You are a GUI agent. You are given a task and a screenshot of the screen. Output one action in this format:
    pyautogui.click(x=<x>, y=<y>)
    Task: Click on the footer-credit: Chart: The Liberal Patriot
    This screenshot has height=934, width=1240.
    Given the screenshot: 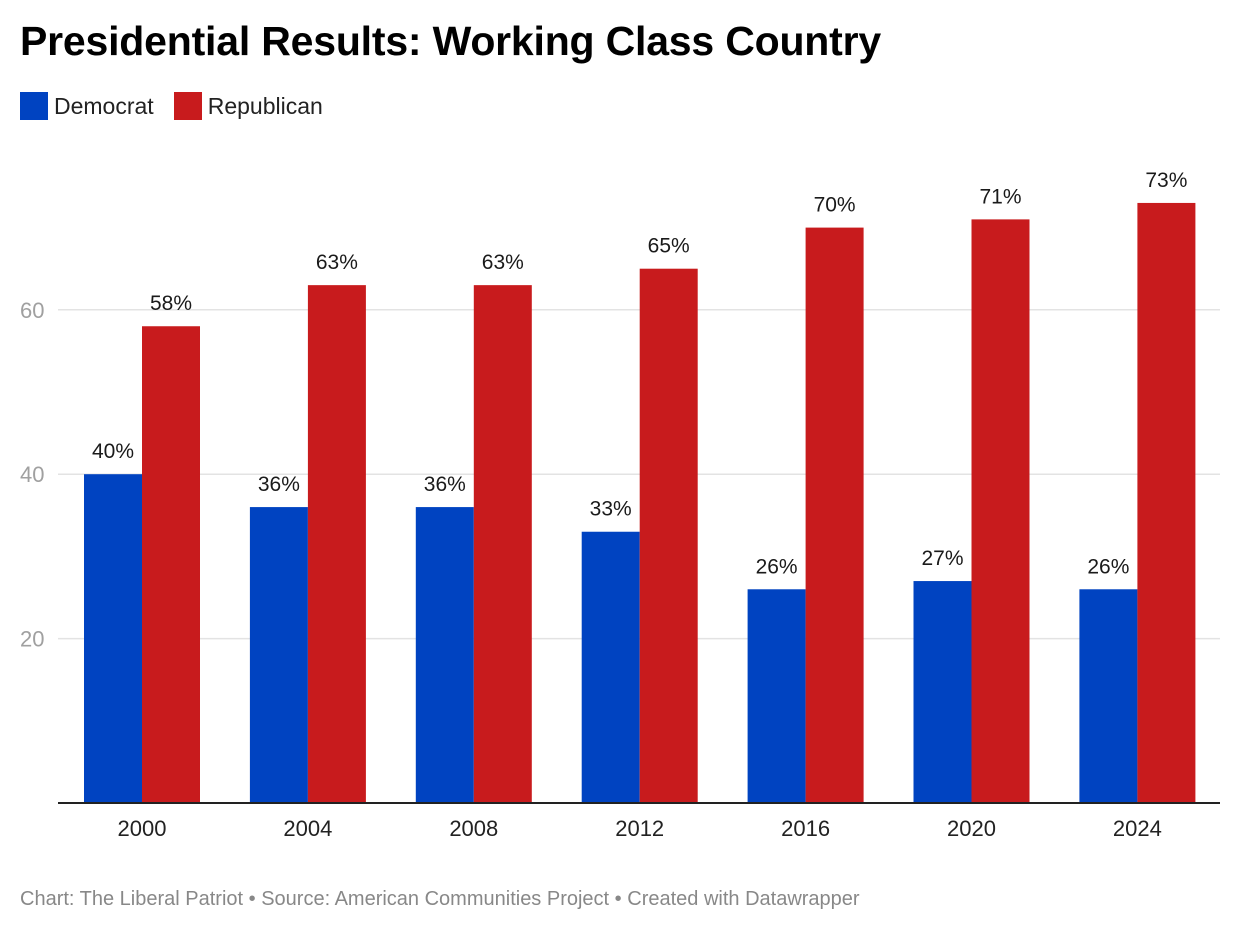 What is the action you would take?
    pyautogui.click(x=132, y=899)
    